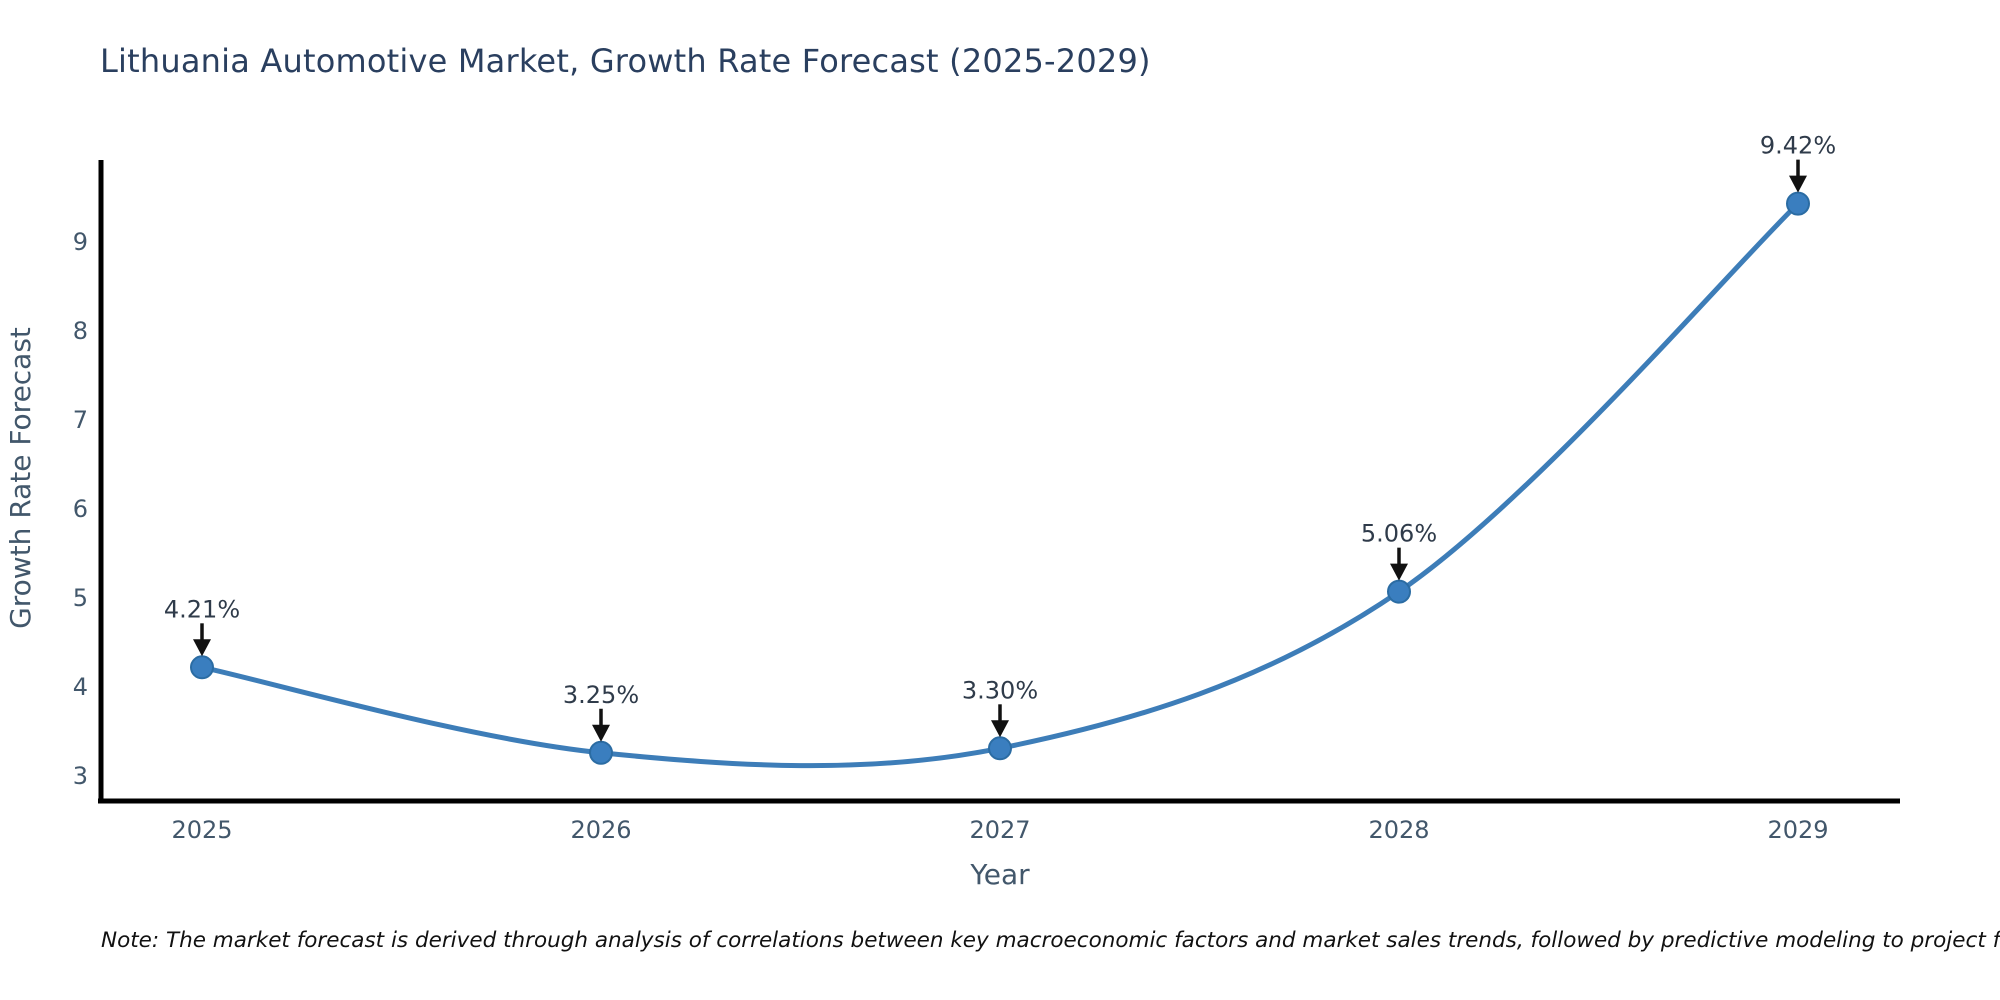 The image size is (2000, 1000). What do you see at coordinates (80, 420) in the screenshot?
I see `y-tick-label: 7` at bounding box center [80, 420].